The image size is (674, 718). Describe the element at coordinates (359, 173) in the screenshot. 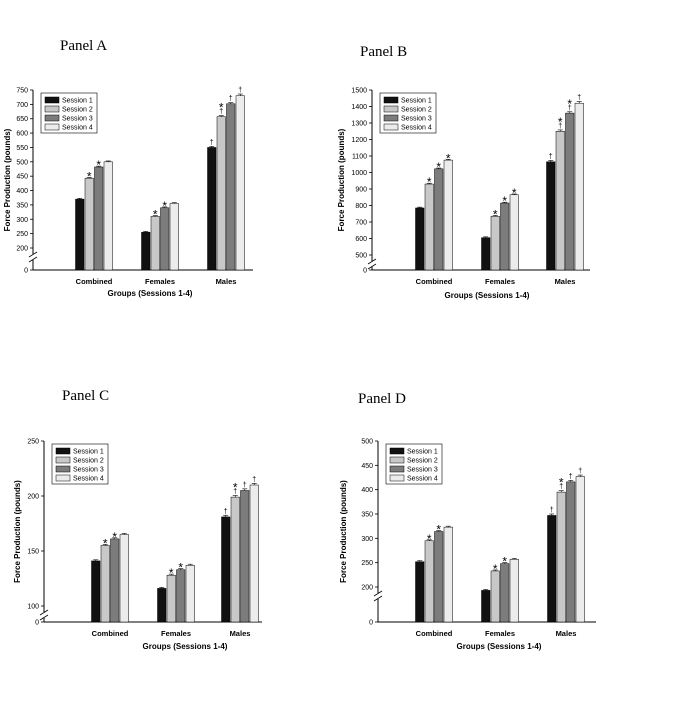

I see `y-tick-label: 1000` at that location.